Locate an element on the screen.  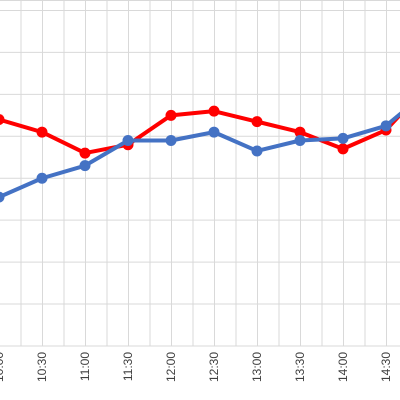
x-tick-label: 13:30 is located at coordinates (300, 367).